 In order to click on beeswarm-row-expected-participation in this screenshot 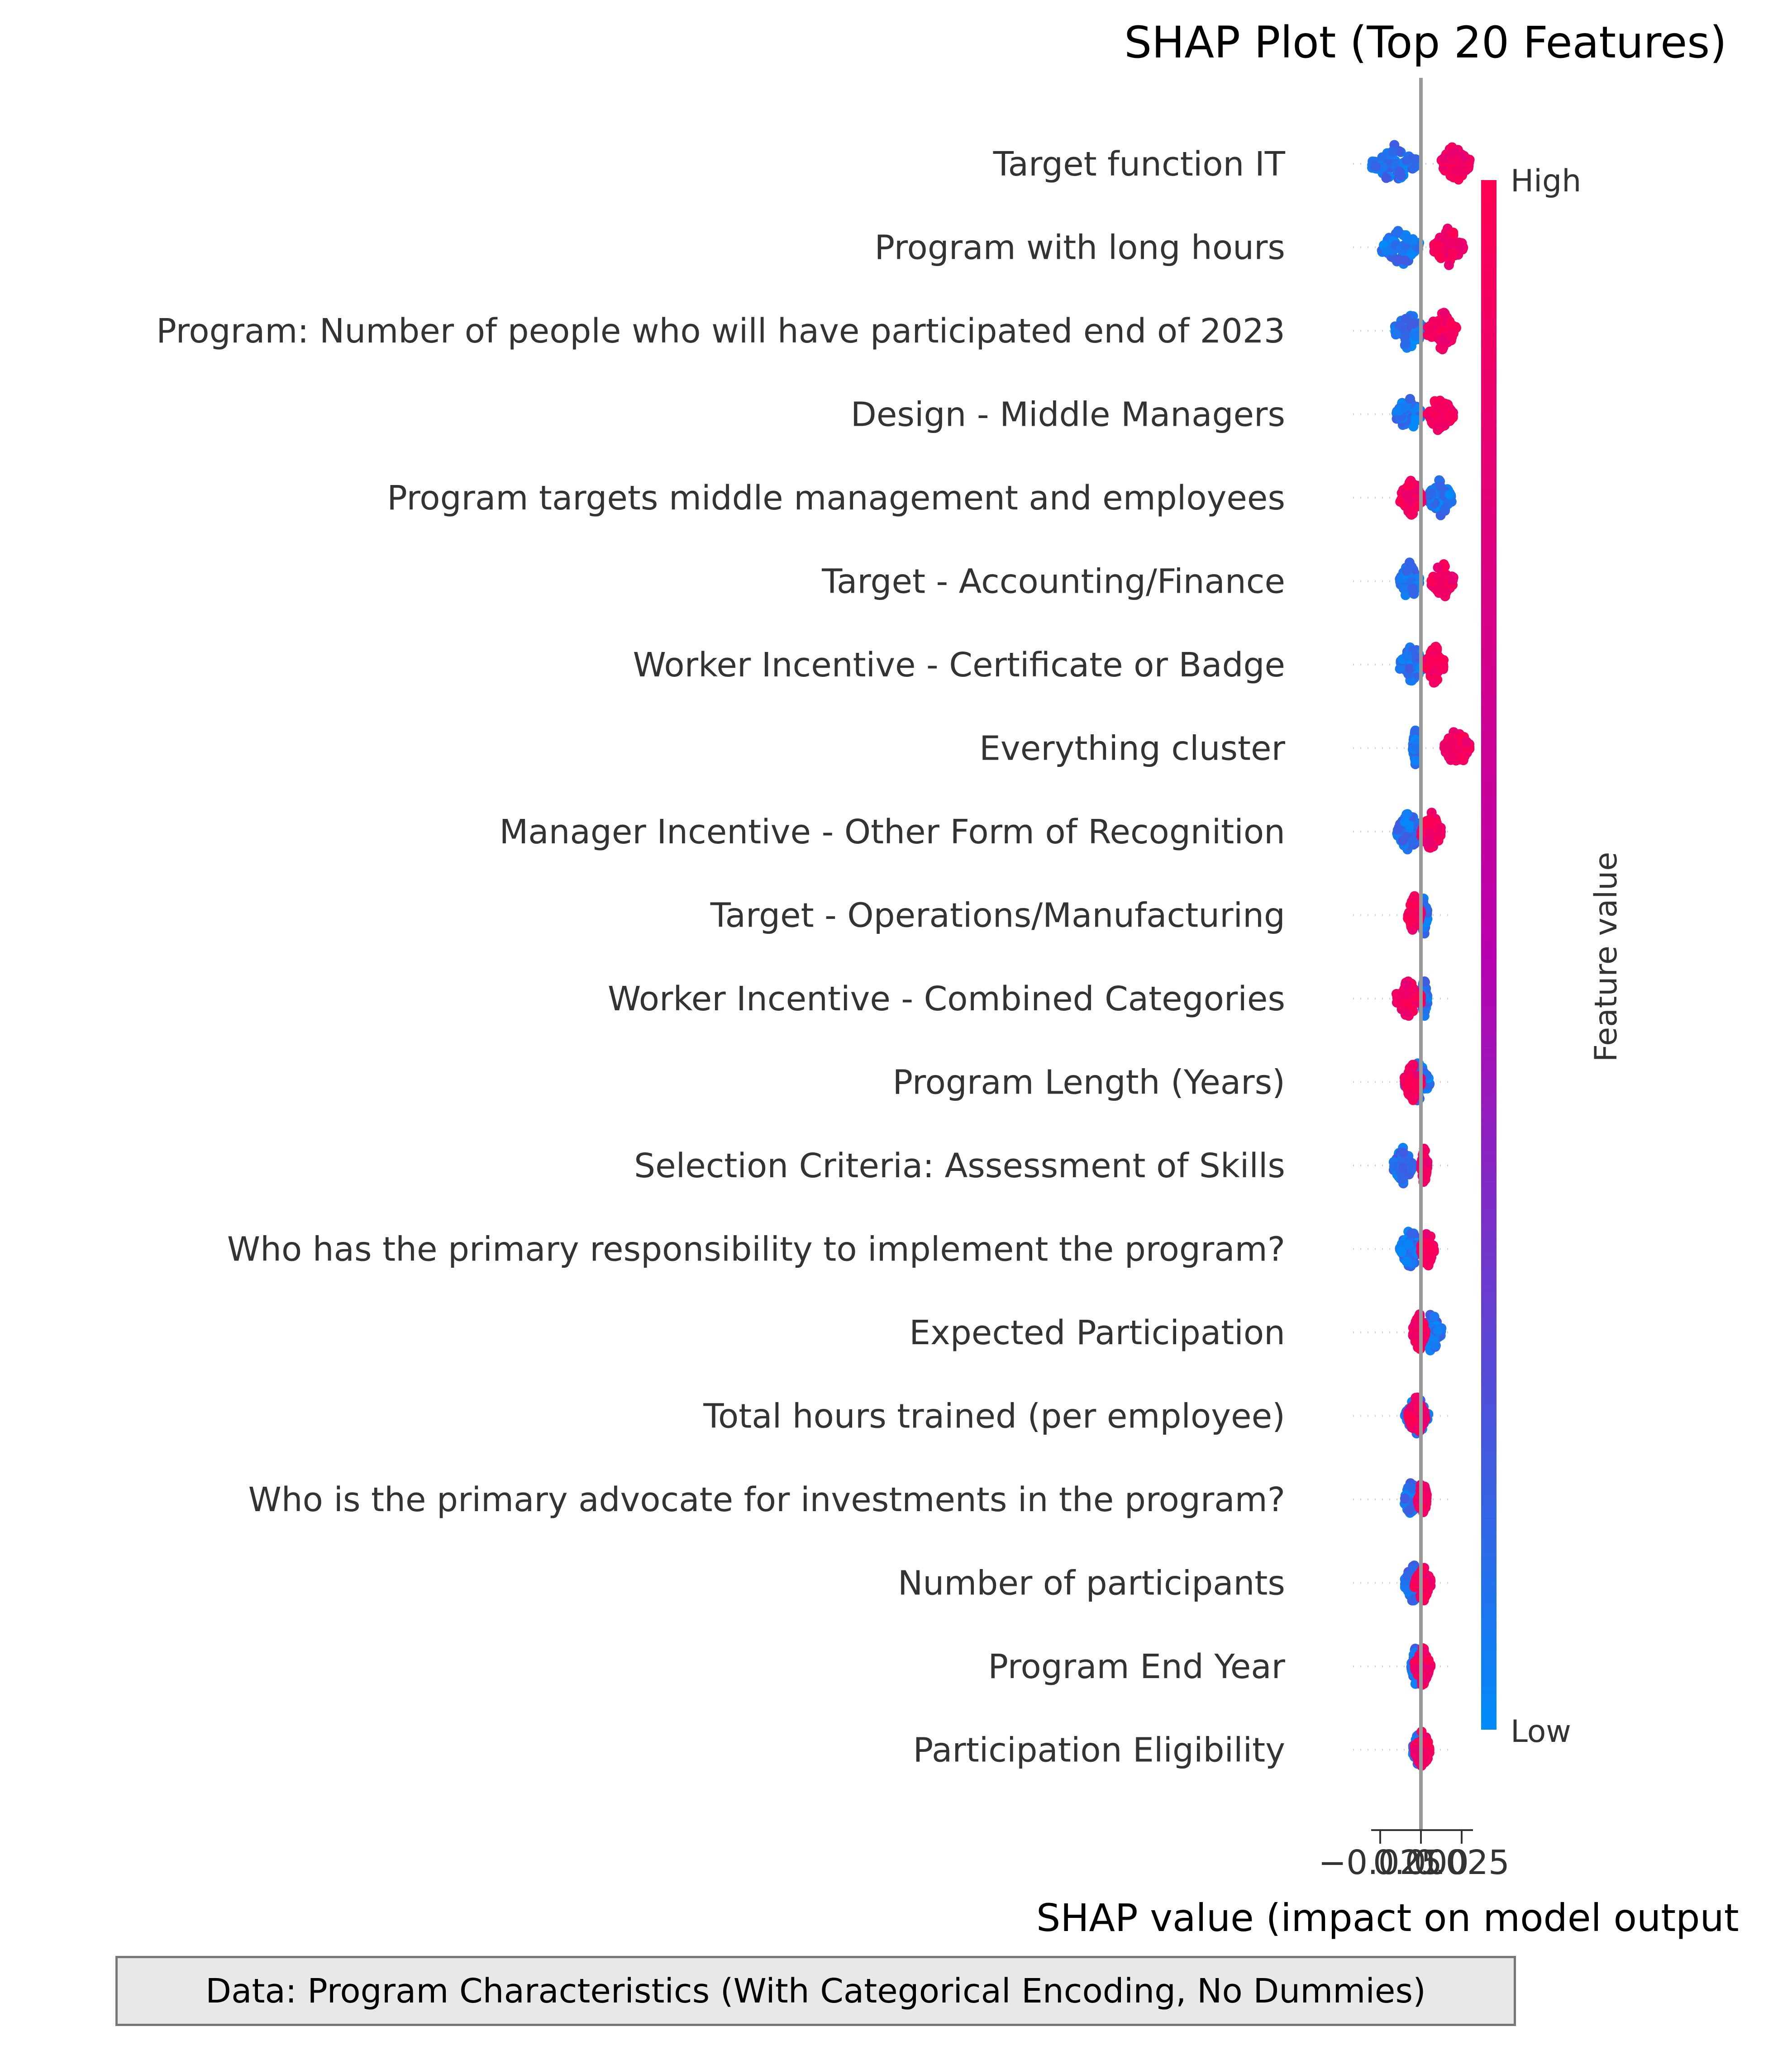, I will do `click(1427, 1332)`.